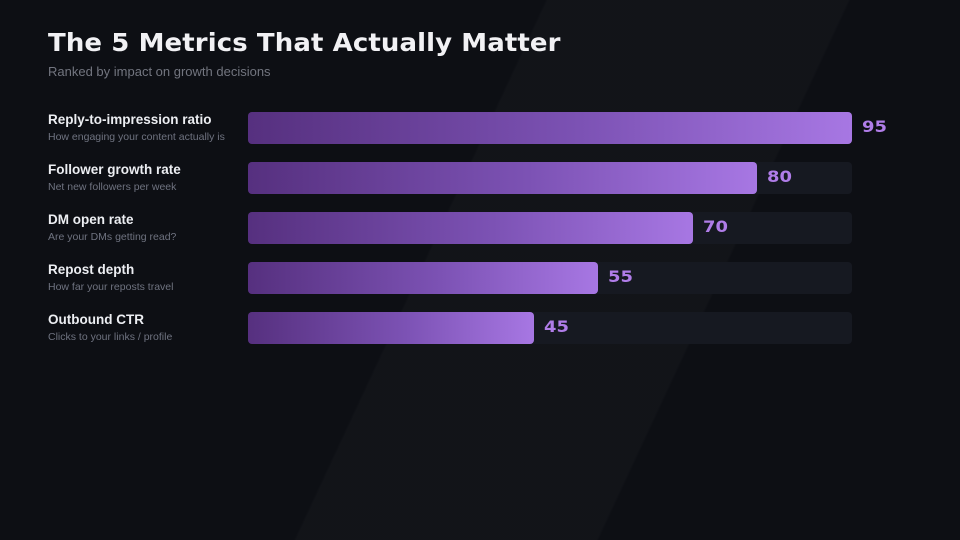  I want to click on metric-description: How engaging your content actually is, so click(136, 137).